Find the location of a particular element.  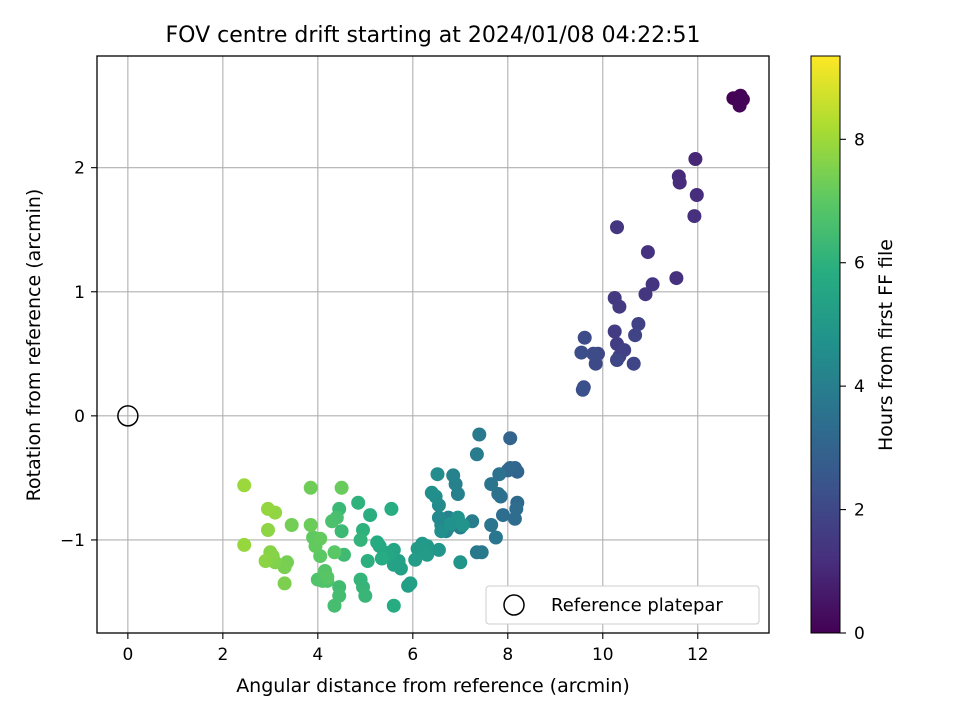

reference-platepar-point is located at coordinates (128, 416).